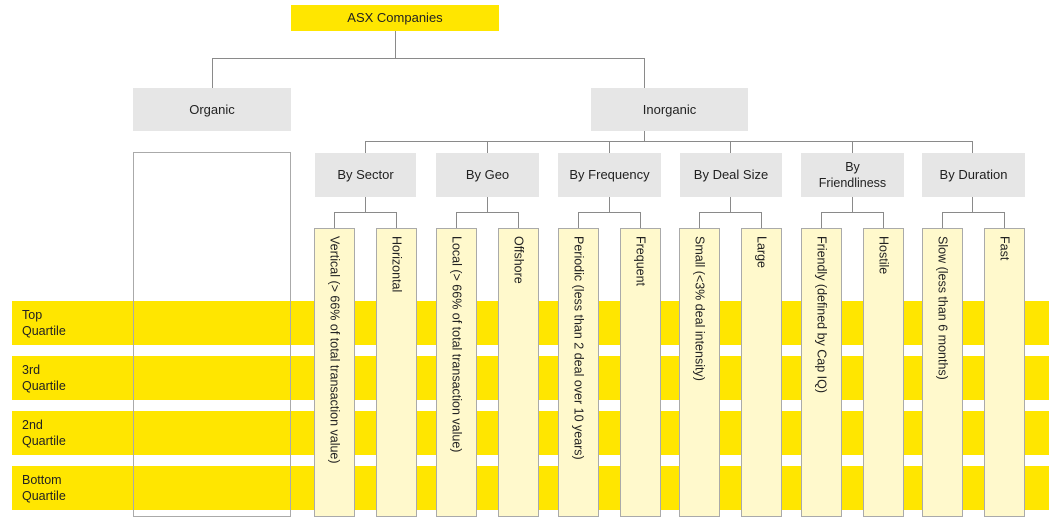  Describe the element at coordinates (699, 308) in the screenshot. I see `leaf-label: Small (<3% deal intensity)` at that location.